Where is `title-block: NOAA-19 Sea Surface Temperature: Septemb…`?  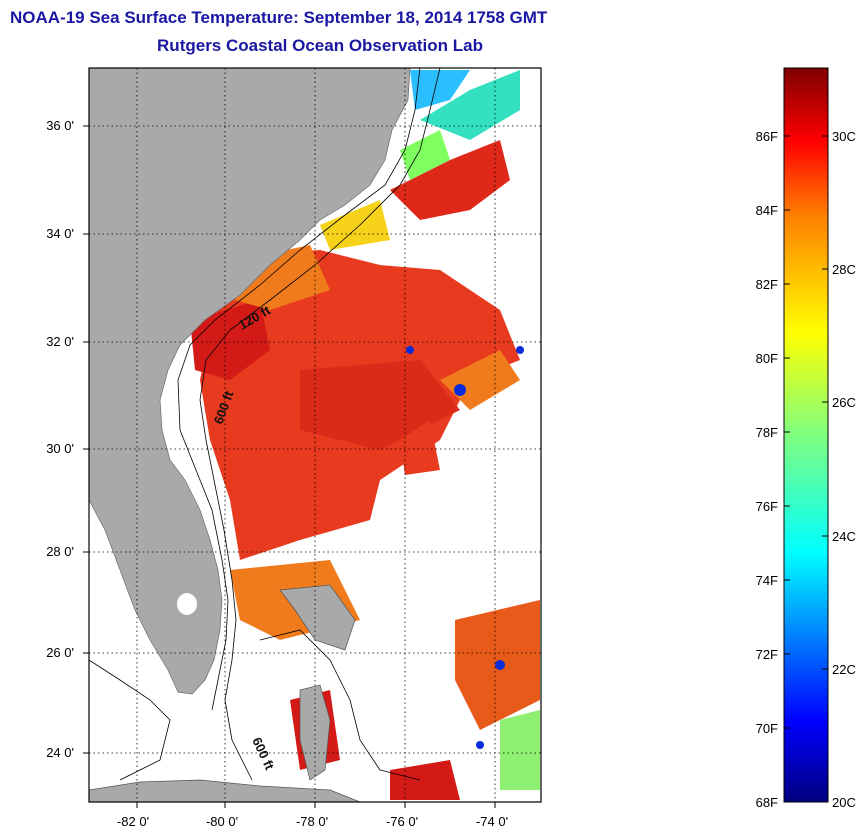 title-block: NOAA-19 Sea Surface Temperature: Septemb… is located at coordinates (320, 32).